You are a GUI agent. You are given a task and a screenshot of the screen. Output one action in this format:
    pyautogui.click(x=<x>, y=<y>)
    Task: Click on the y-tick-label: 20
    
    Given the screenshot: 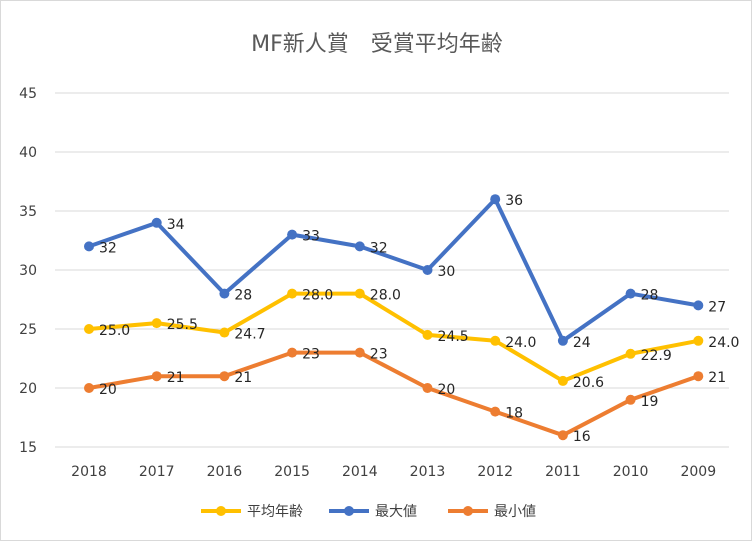 What is the action you would take?
    pyautogui.click(x=28, y=389)
    